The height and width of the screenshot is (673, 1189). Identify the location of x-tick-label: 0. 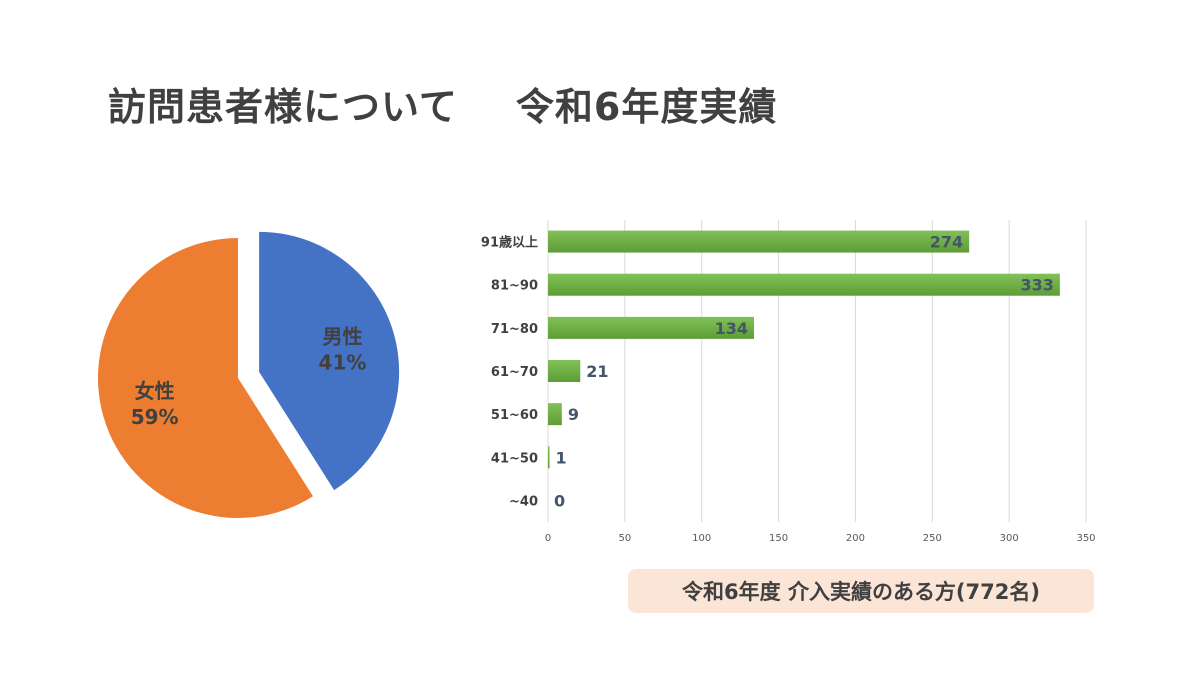
(548, 538).